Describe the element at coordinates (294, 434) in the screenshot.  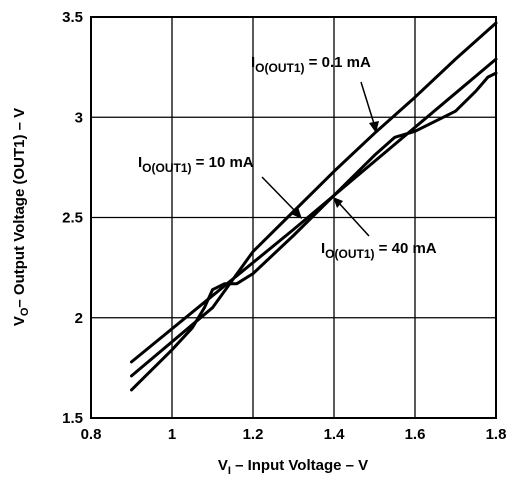
I see `x-tick-labels: 0.8 1 1.2 1.4 1.6 1.8` at that location.